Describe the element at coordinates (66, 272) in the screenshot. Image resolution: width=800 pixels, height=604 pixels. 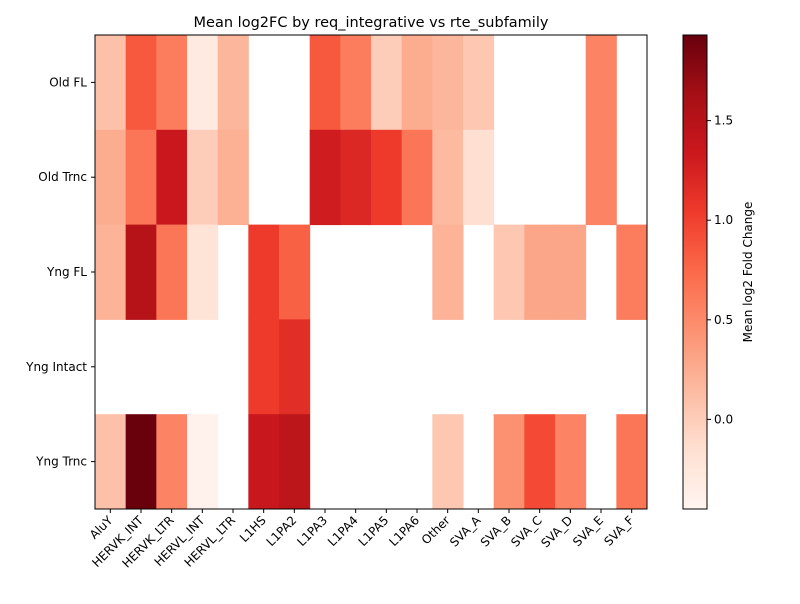
I see `y-tick-label: Yng FL` at that location.